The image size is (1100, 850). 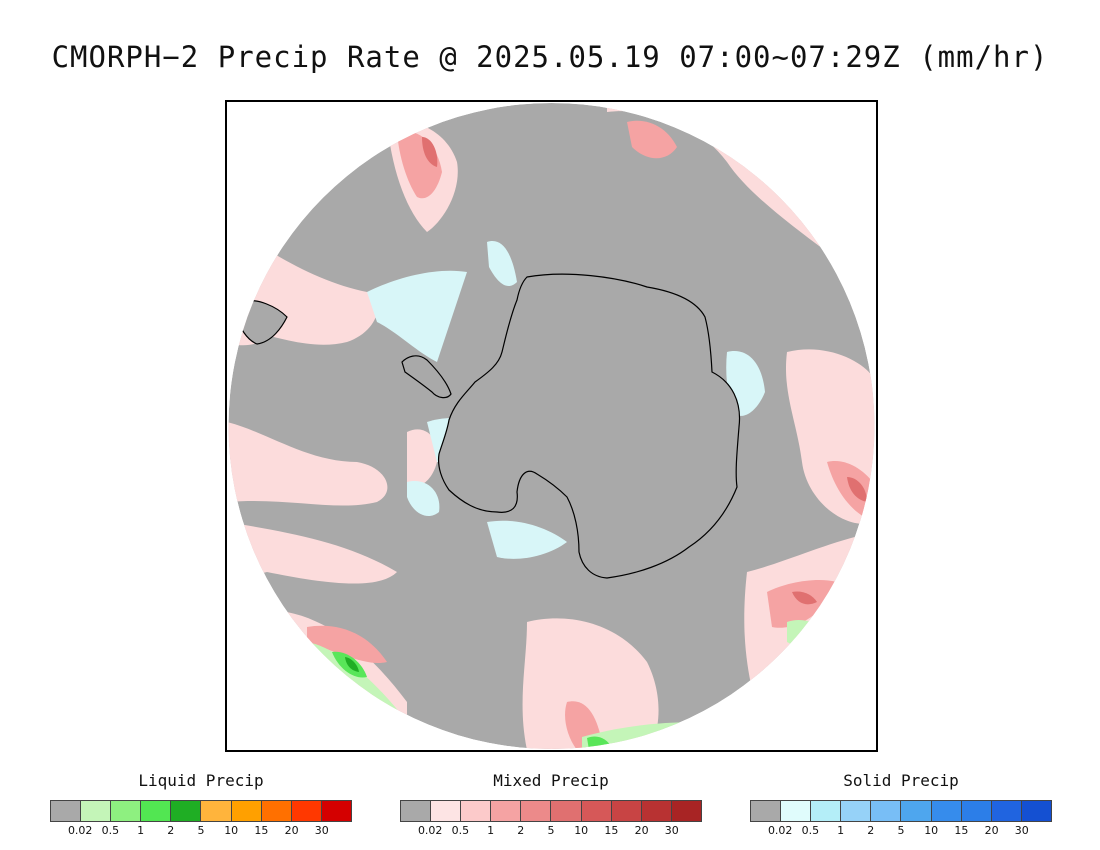 I want to click on legend-title: Mixed Precip, so click(x=551, y=780).